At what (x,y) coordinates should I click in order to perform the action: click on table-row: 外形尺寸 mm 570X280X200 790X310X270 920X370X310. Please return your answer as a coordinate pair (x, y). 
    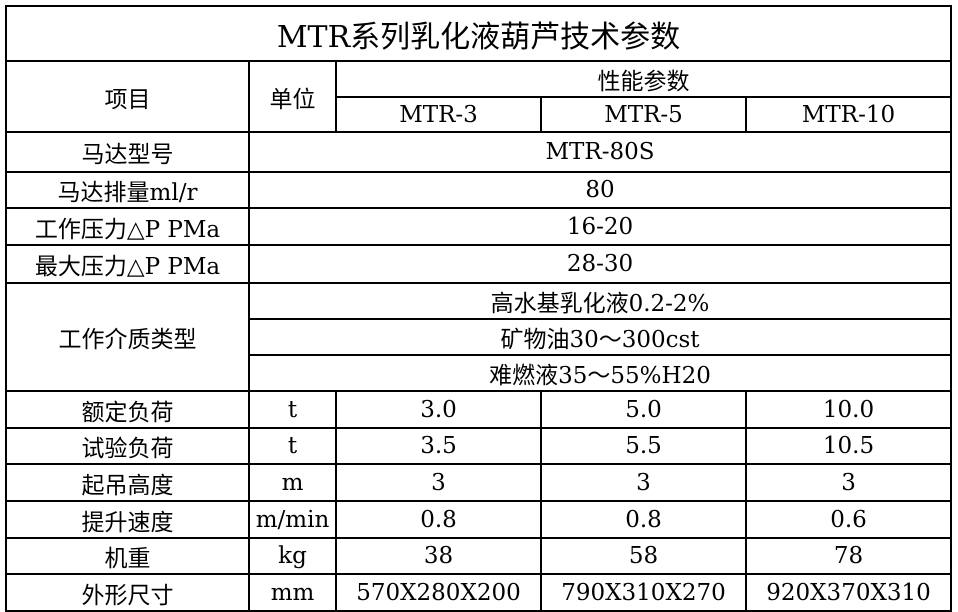
    Looking at the image, I should click on (479, 592).